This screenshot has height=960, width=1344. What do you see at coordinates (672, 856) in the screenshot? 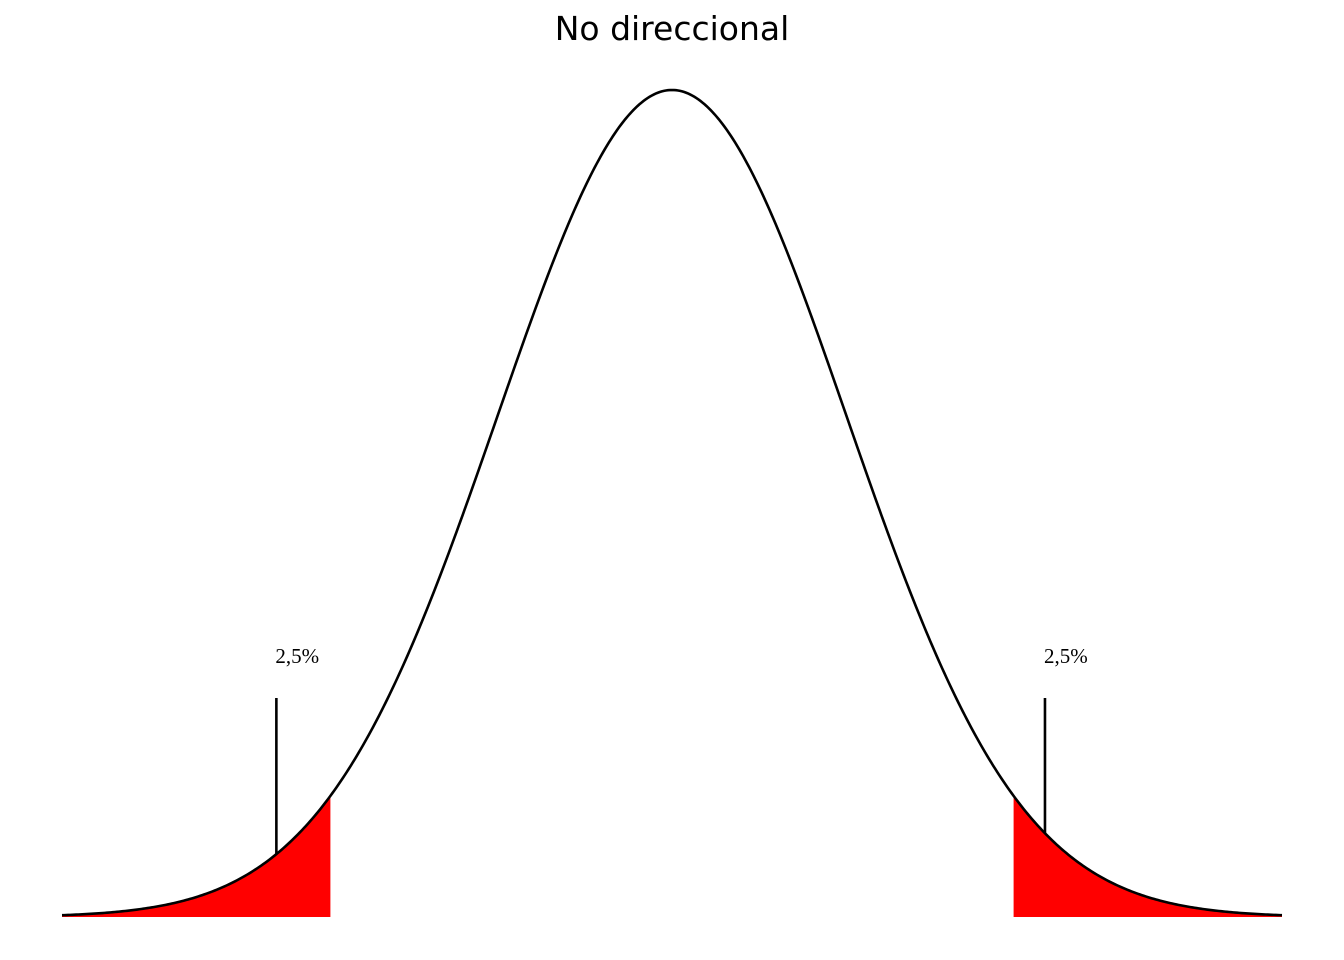
I see `shaded-regions` at bounding box center [672, 856].